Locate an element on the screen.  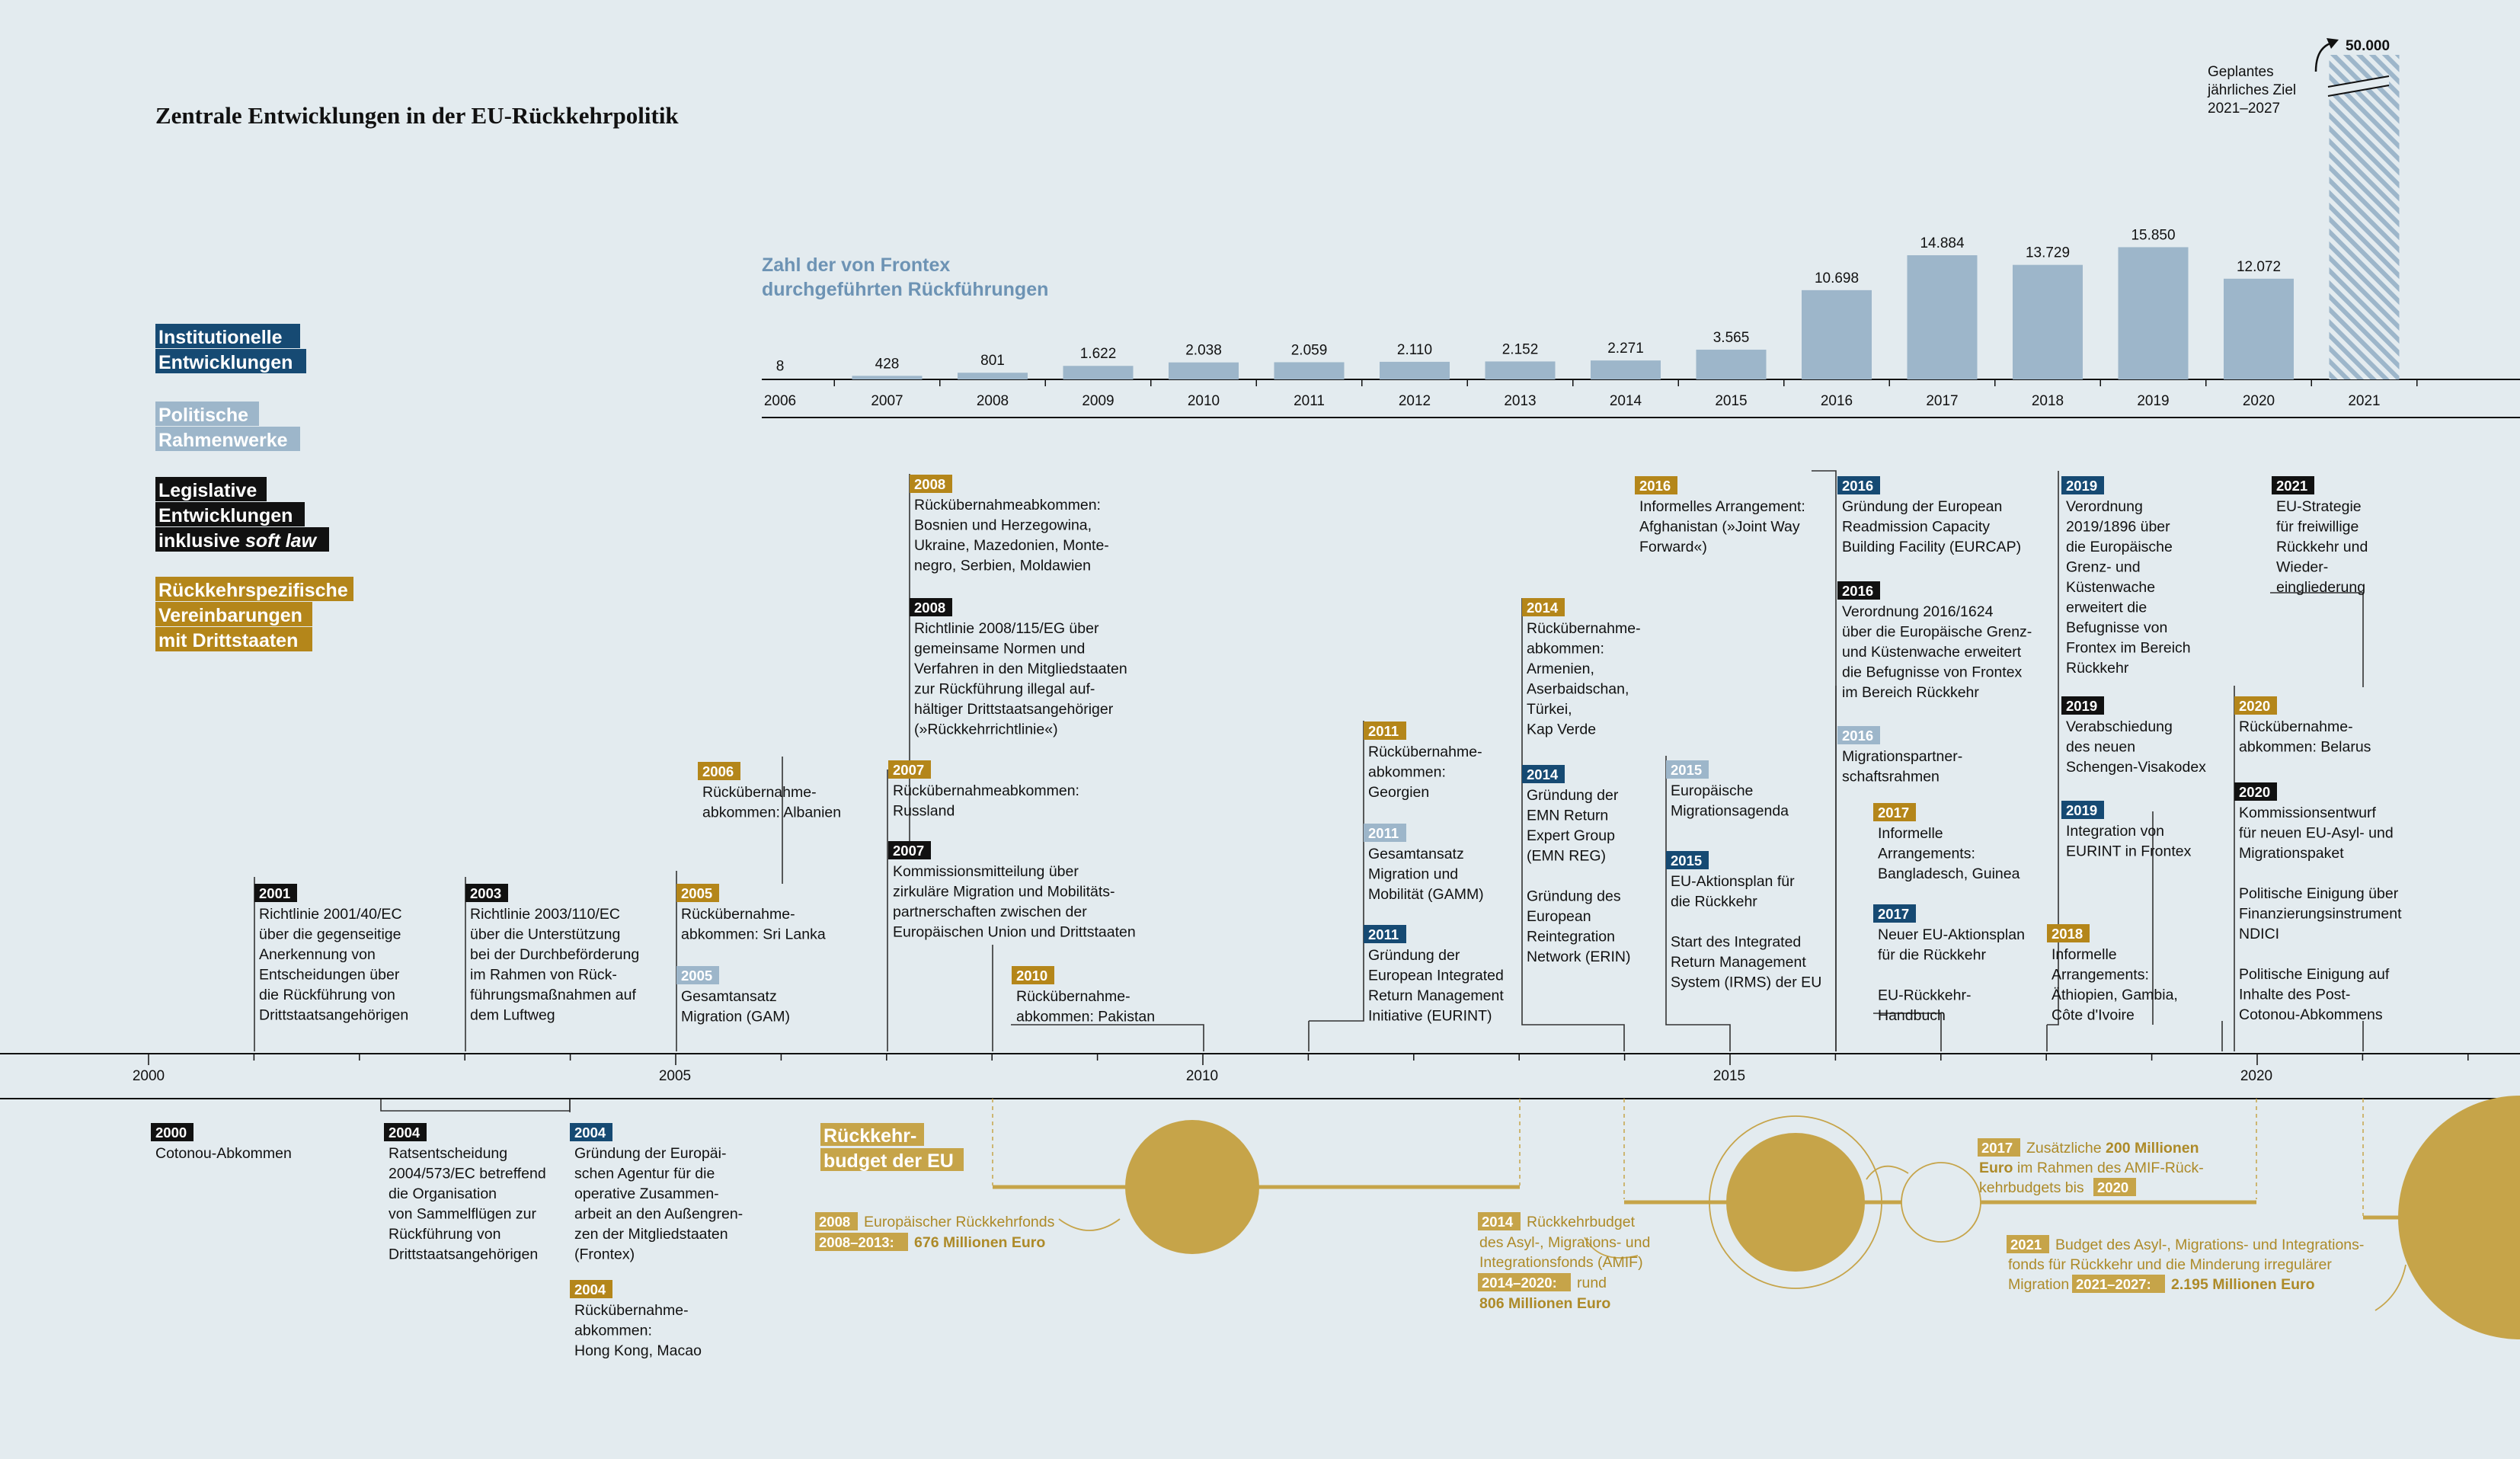
below-event-2-line-1: schen Agentur für die is located at coordinates (644, 1174).